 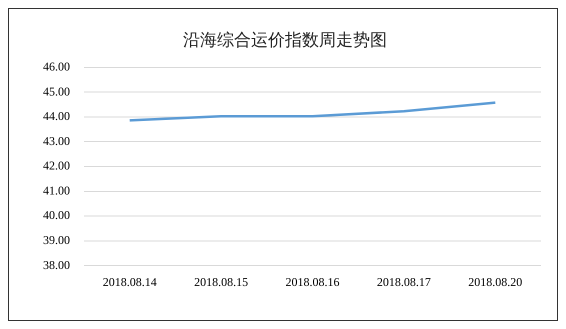 I want to click on x-tick-label: 2018.08.20, so click(x=495, y=281).